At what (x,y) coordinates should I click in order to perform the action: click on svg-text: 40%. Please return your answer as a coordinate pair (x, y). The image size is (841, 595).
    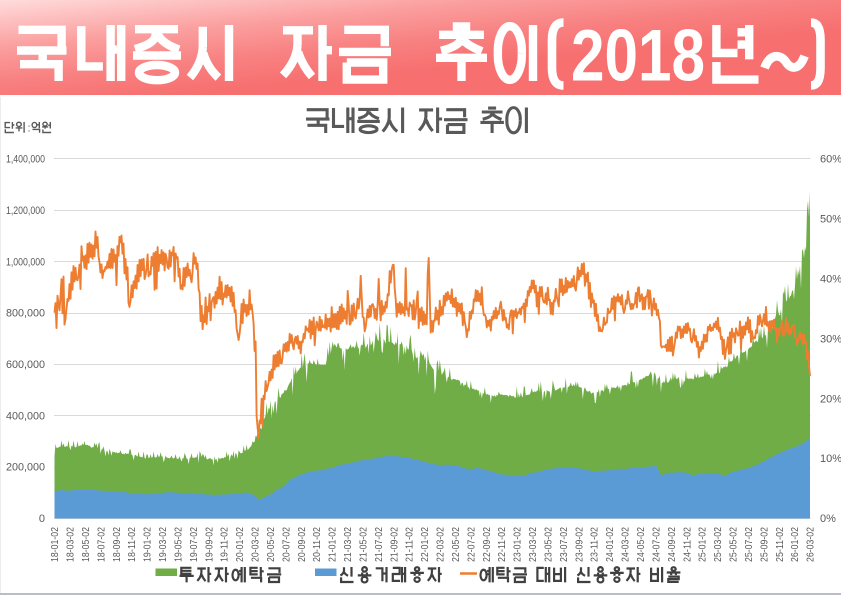
    Looking at the image, I should click on (830, 279).